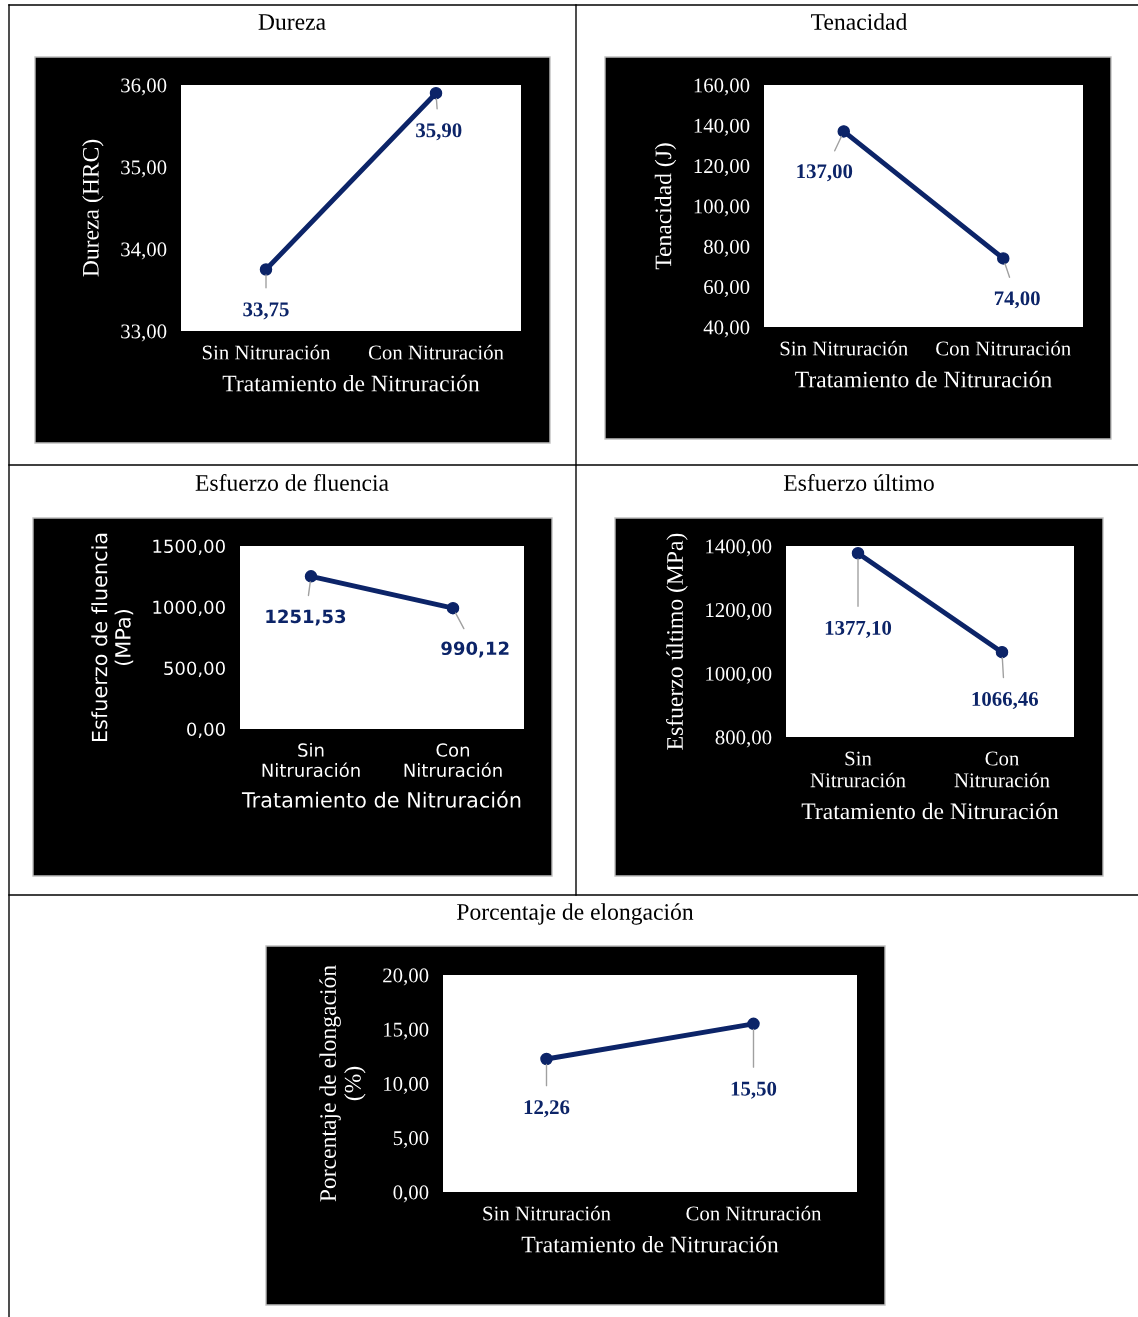  I want to click on data-label: 990,12, so click(475, 649).